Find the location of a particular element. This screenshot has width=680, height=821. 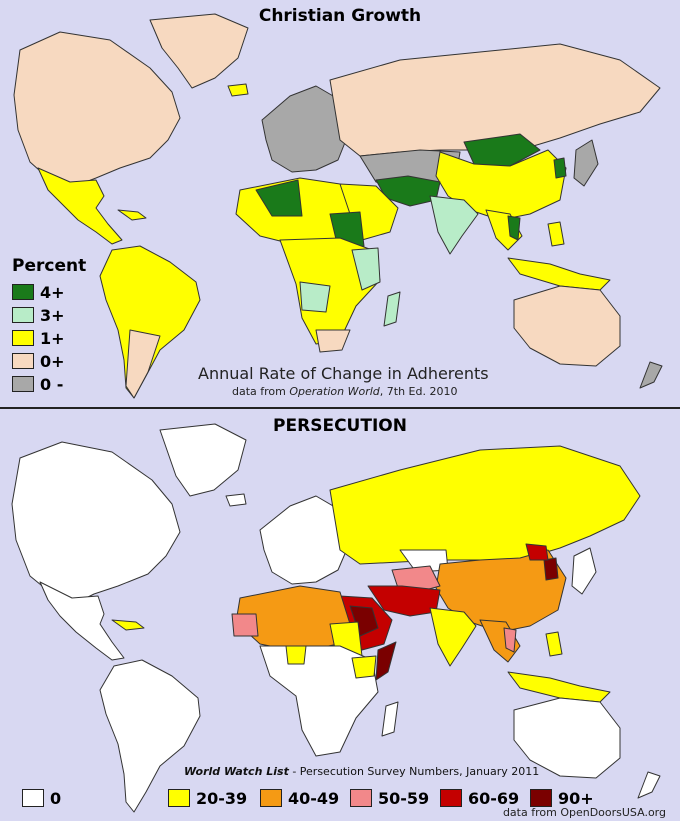

southern-cone-shape is located at coordinates (143, 364).